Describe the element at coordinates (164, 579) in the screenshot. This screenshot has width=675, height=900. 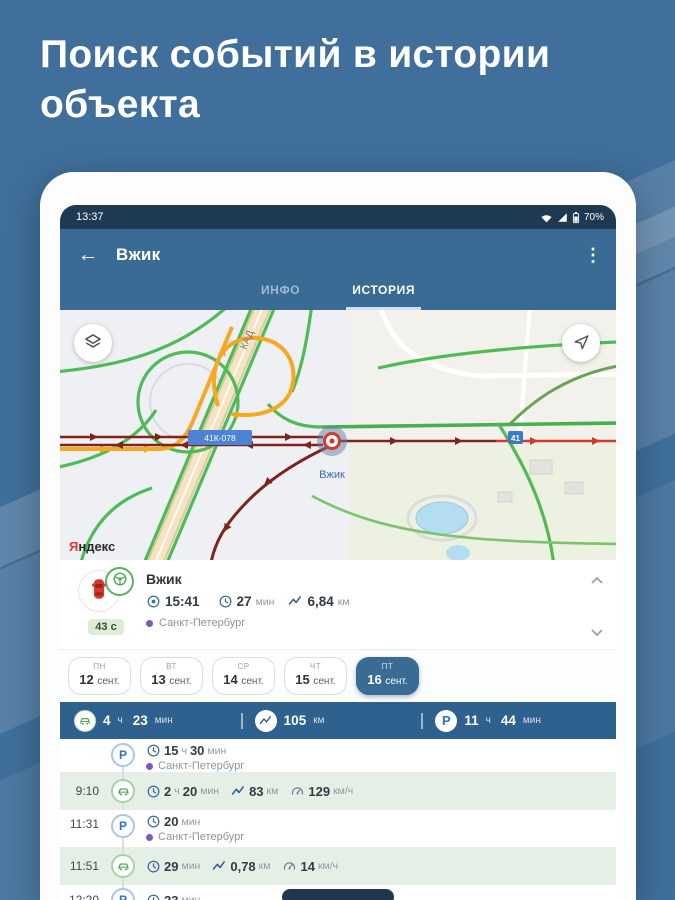
I see `vehicle-name: Вжик` at that location.